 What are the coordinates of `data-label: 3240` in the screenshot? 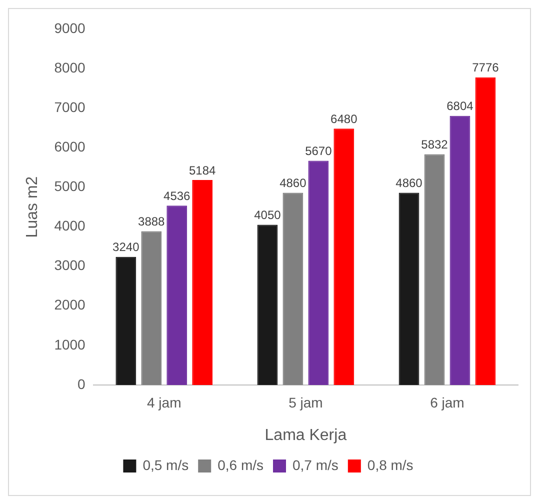 It's located at (126, 247).